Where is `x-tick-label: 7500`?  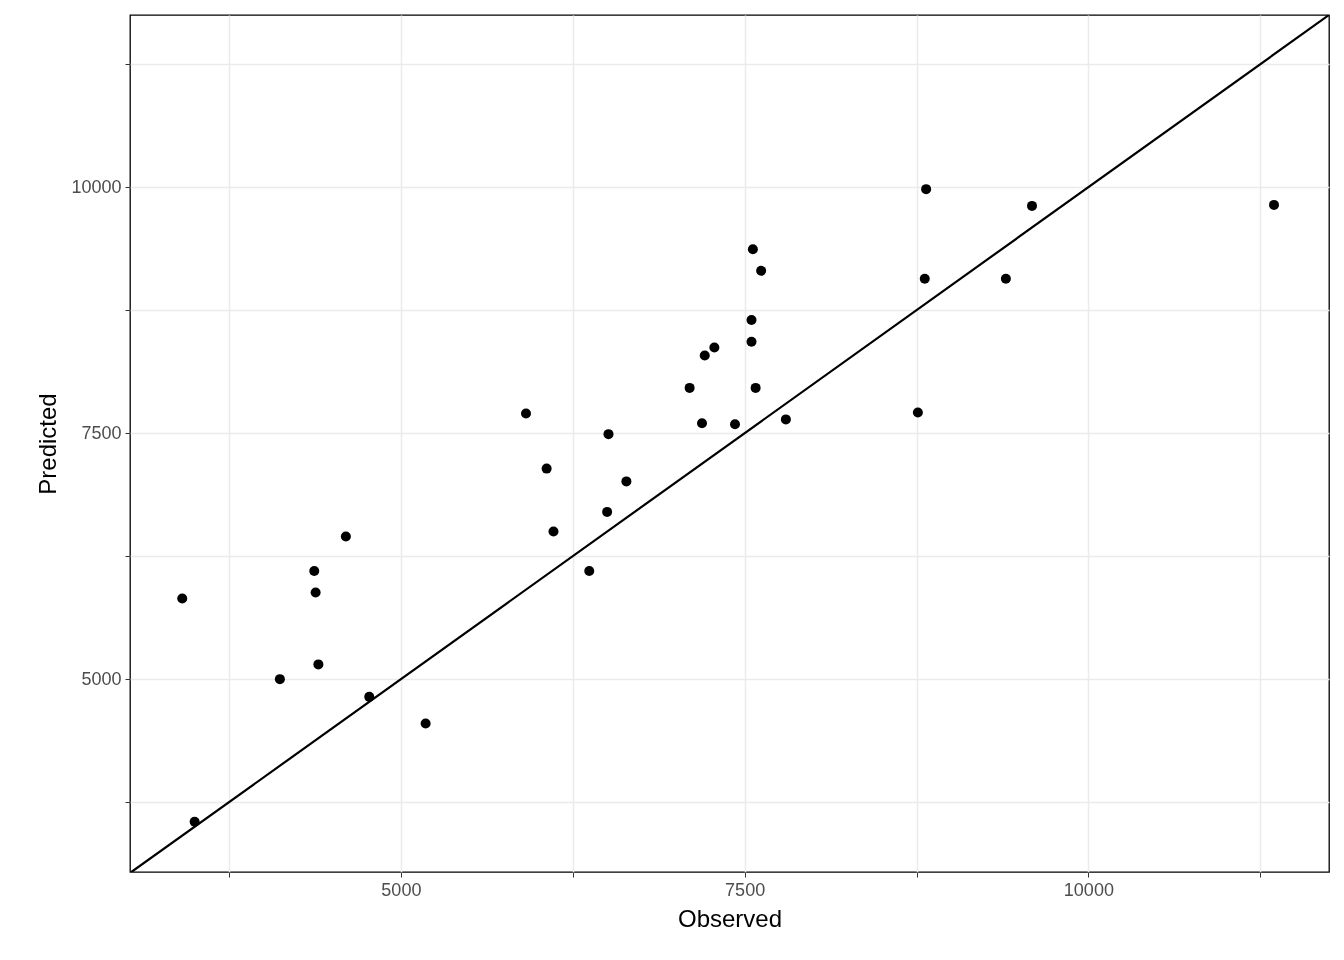 x-tick-label: 7500 is located at coordinates (745, 889).